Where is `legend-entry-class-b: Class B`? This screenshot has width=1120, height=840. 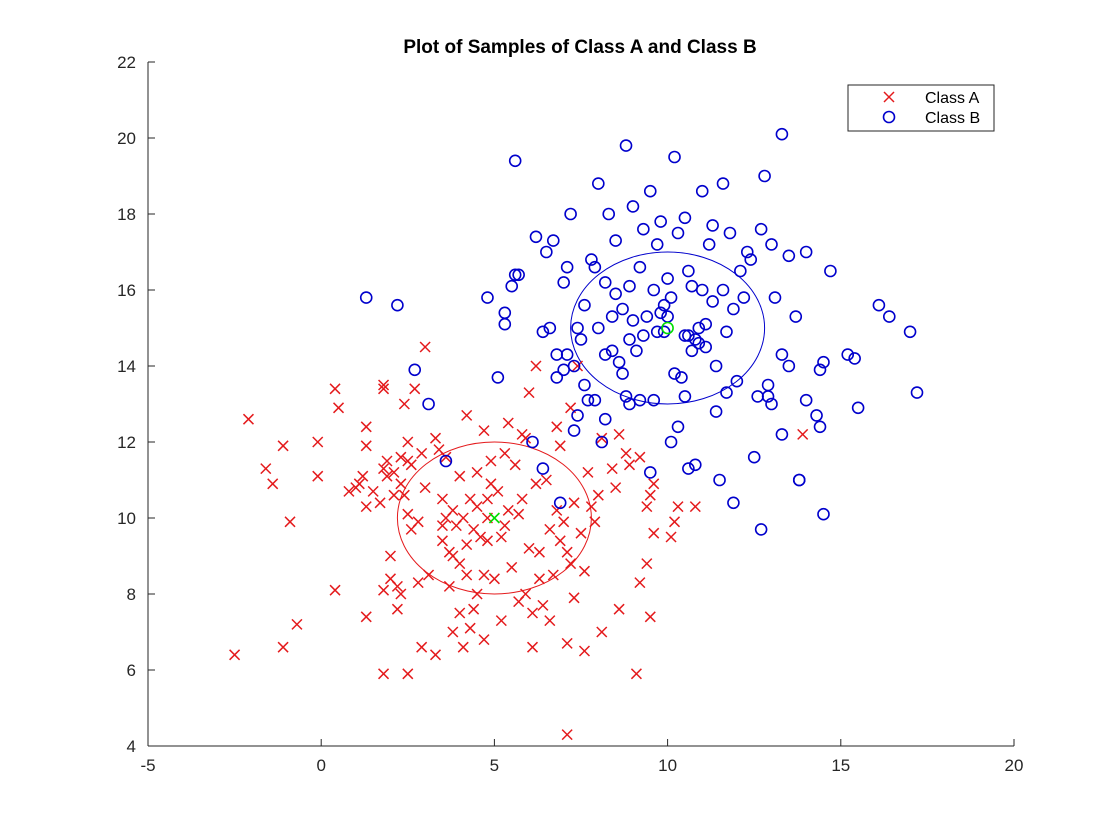
legend-entry-class-b: Class B is located at coordinates (931, 118).